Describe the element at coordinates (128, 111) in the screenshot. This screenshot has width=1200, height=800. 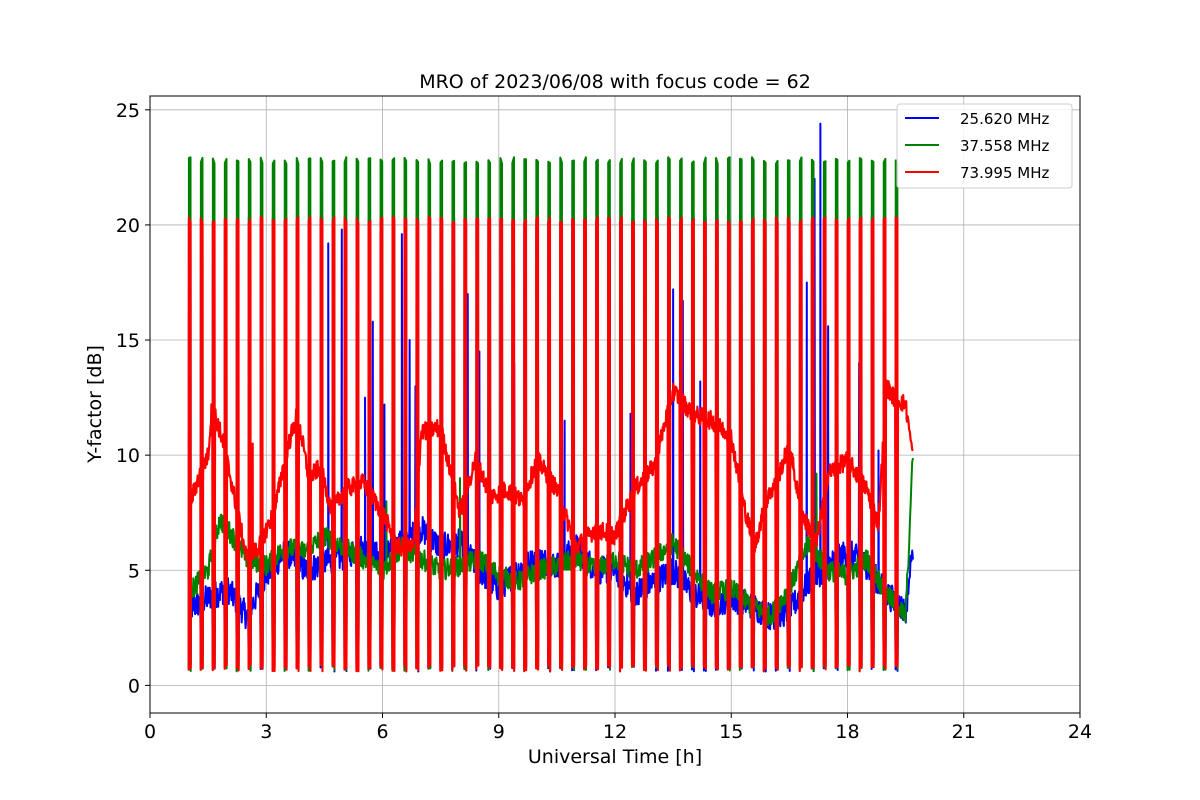
I see `y-tick-label: 25` at that location.